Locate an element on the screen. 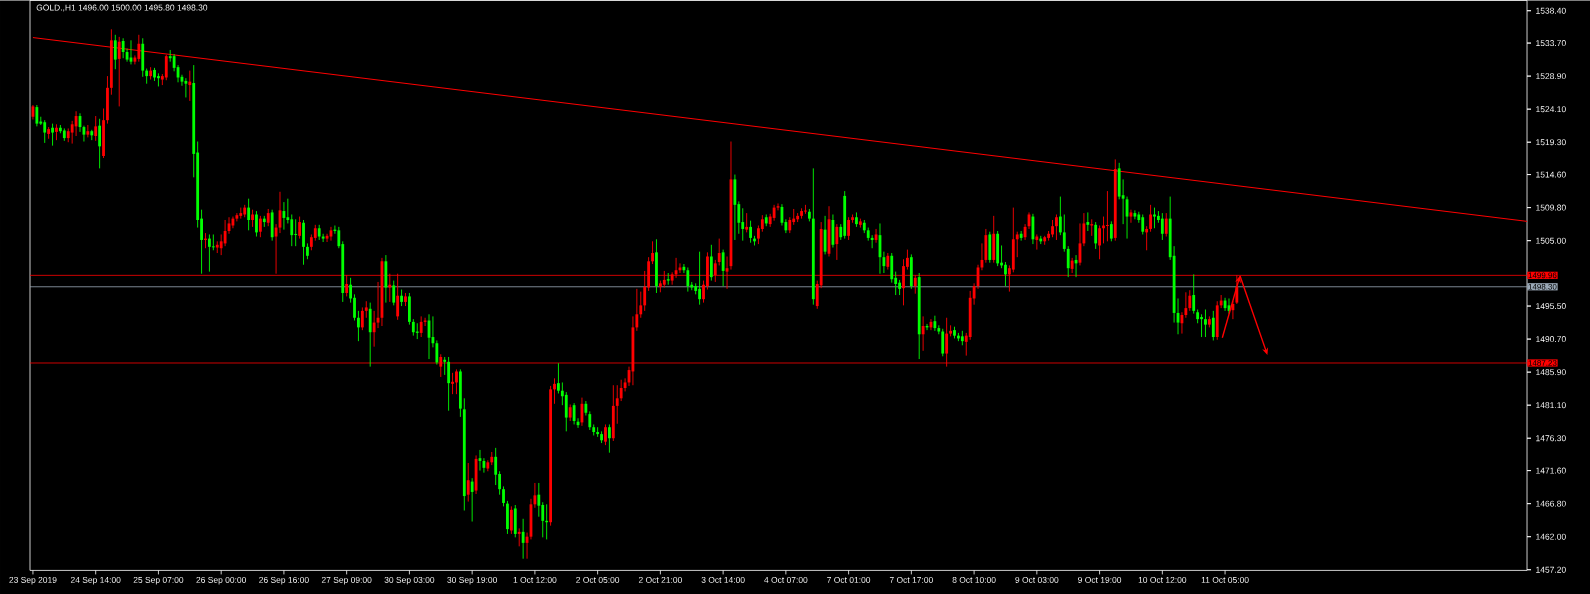 The image size is (1590, 594). x-tick-label: 30 Sep 03:00 is located at coordinates (409, 580).